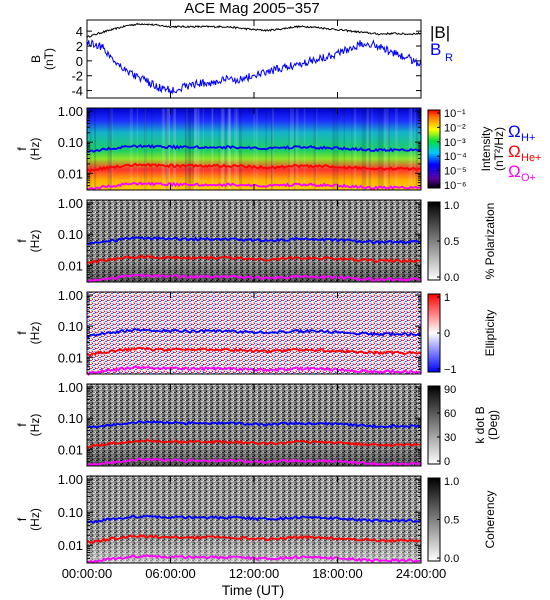 The height and width of the screenshot is (600, 550). Describe the element at coordinates (254, 30) in the screenshot. I see `series-line-b-magnitude` at that location.